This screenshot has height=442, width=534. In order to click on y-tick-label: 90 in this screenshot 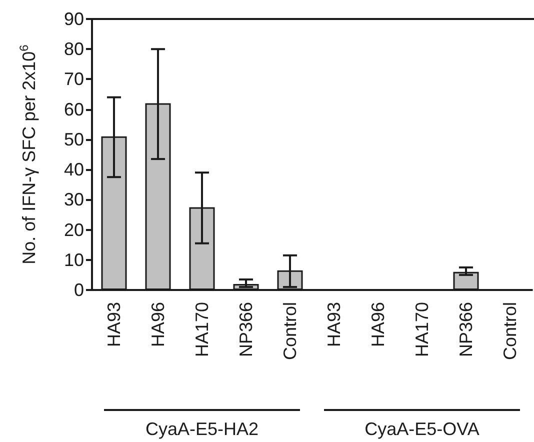, I will do `click(74, 19)`.